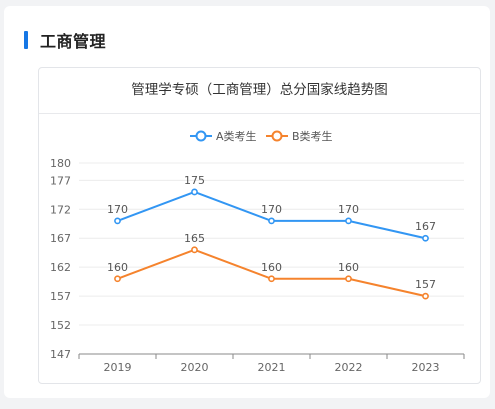  What do you see at coordinates (426, 367) in the screenshot?
I see `x-tick-label: 2023` at bounding box center [426, 367].